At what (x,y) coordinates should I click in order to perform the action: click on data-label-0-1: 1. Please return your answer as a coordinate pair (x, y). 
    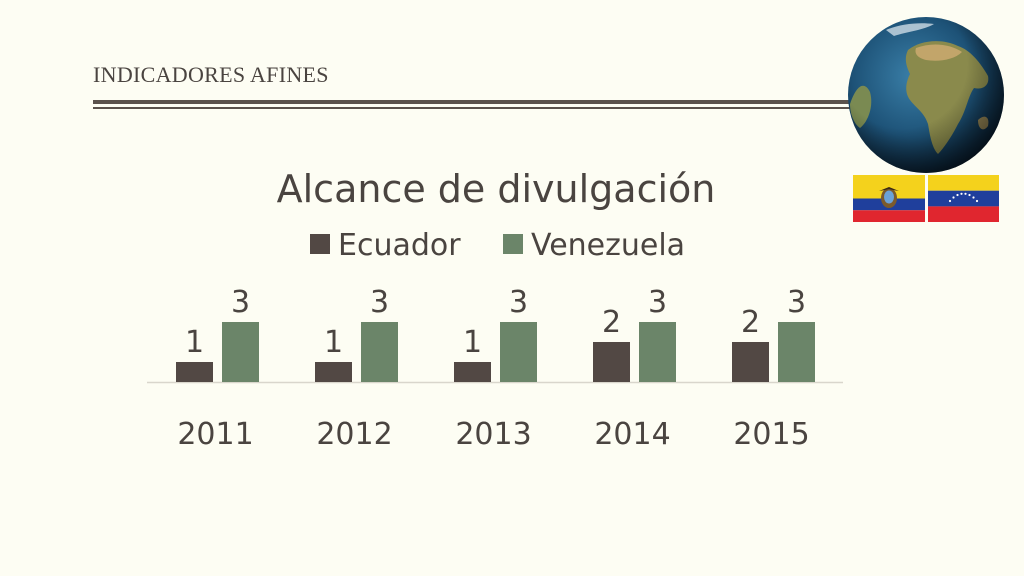
    Looking at the image, I should click on (333, 342).